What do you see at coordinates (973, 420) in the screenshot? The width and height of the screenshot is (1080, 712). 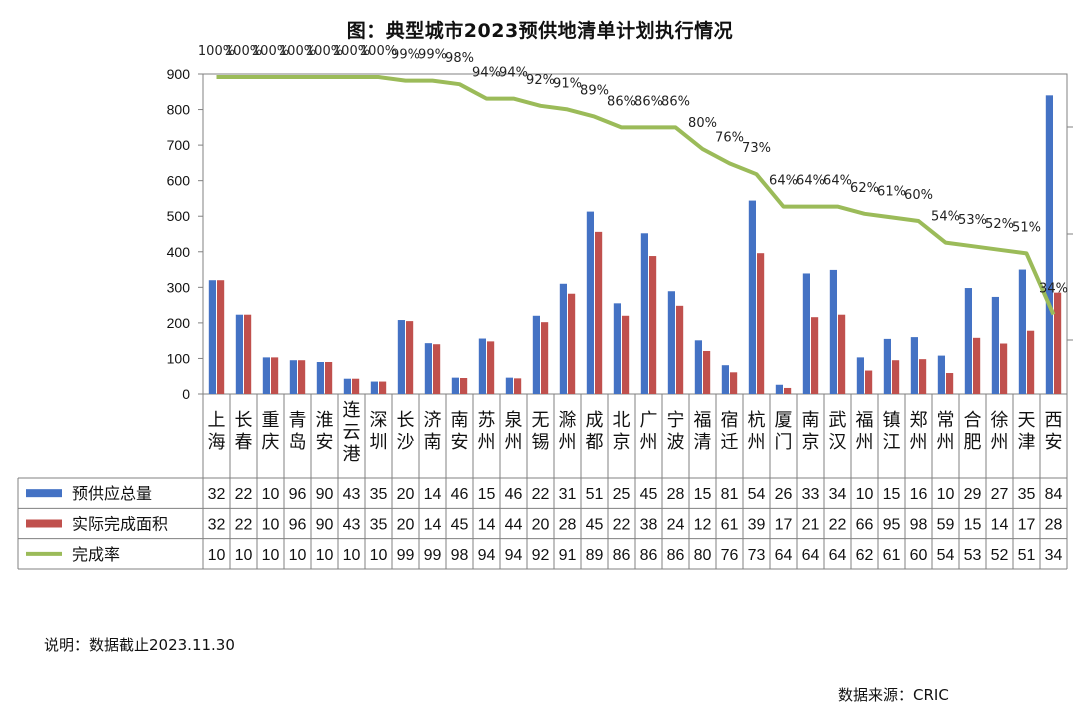 I see `category-label: 合` at bounding box center [973, 420].